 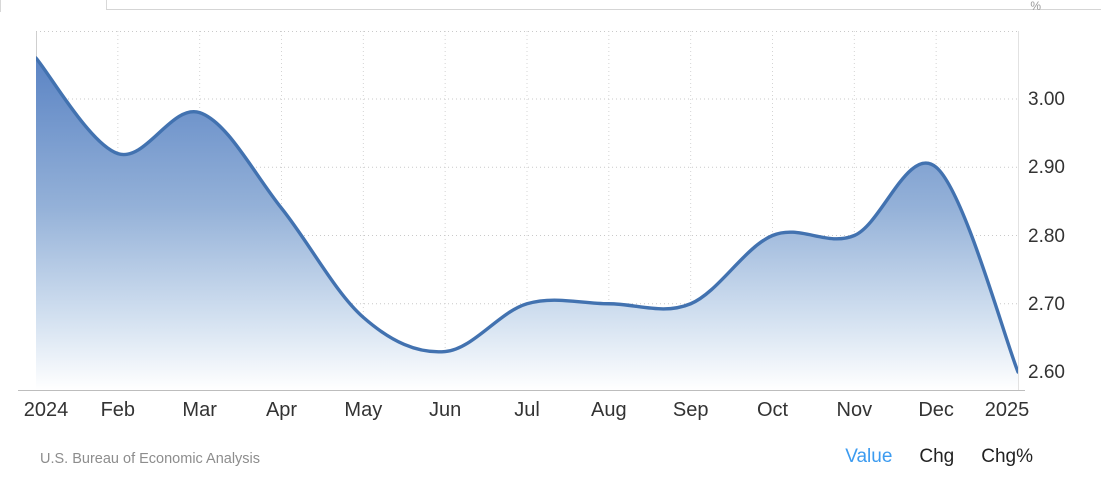 I want to click on plot-right-edge, so click(x=1018, y=210).